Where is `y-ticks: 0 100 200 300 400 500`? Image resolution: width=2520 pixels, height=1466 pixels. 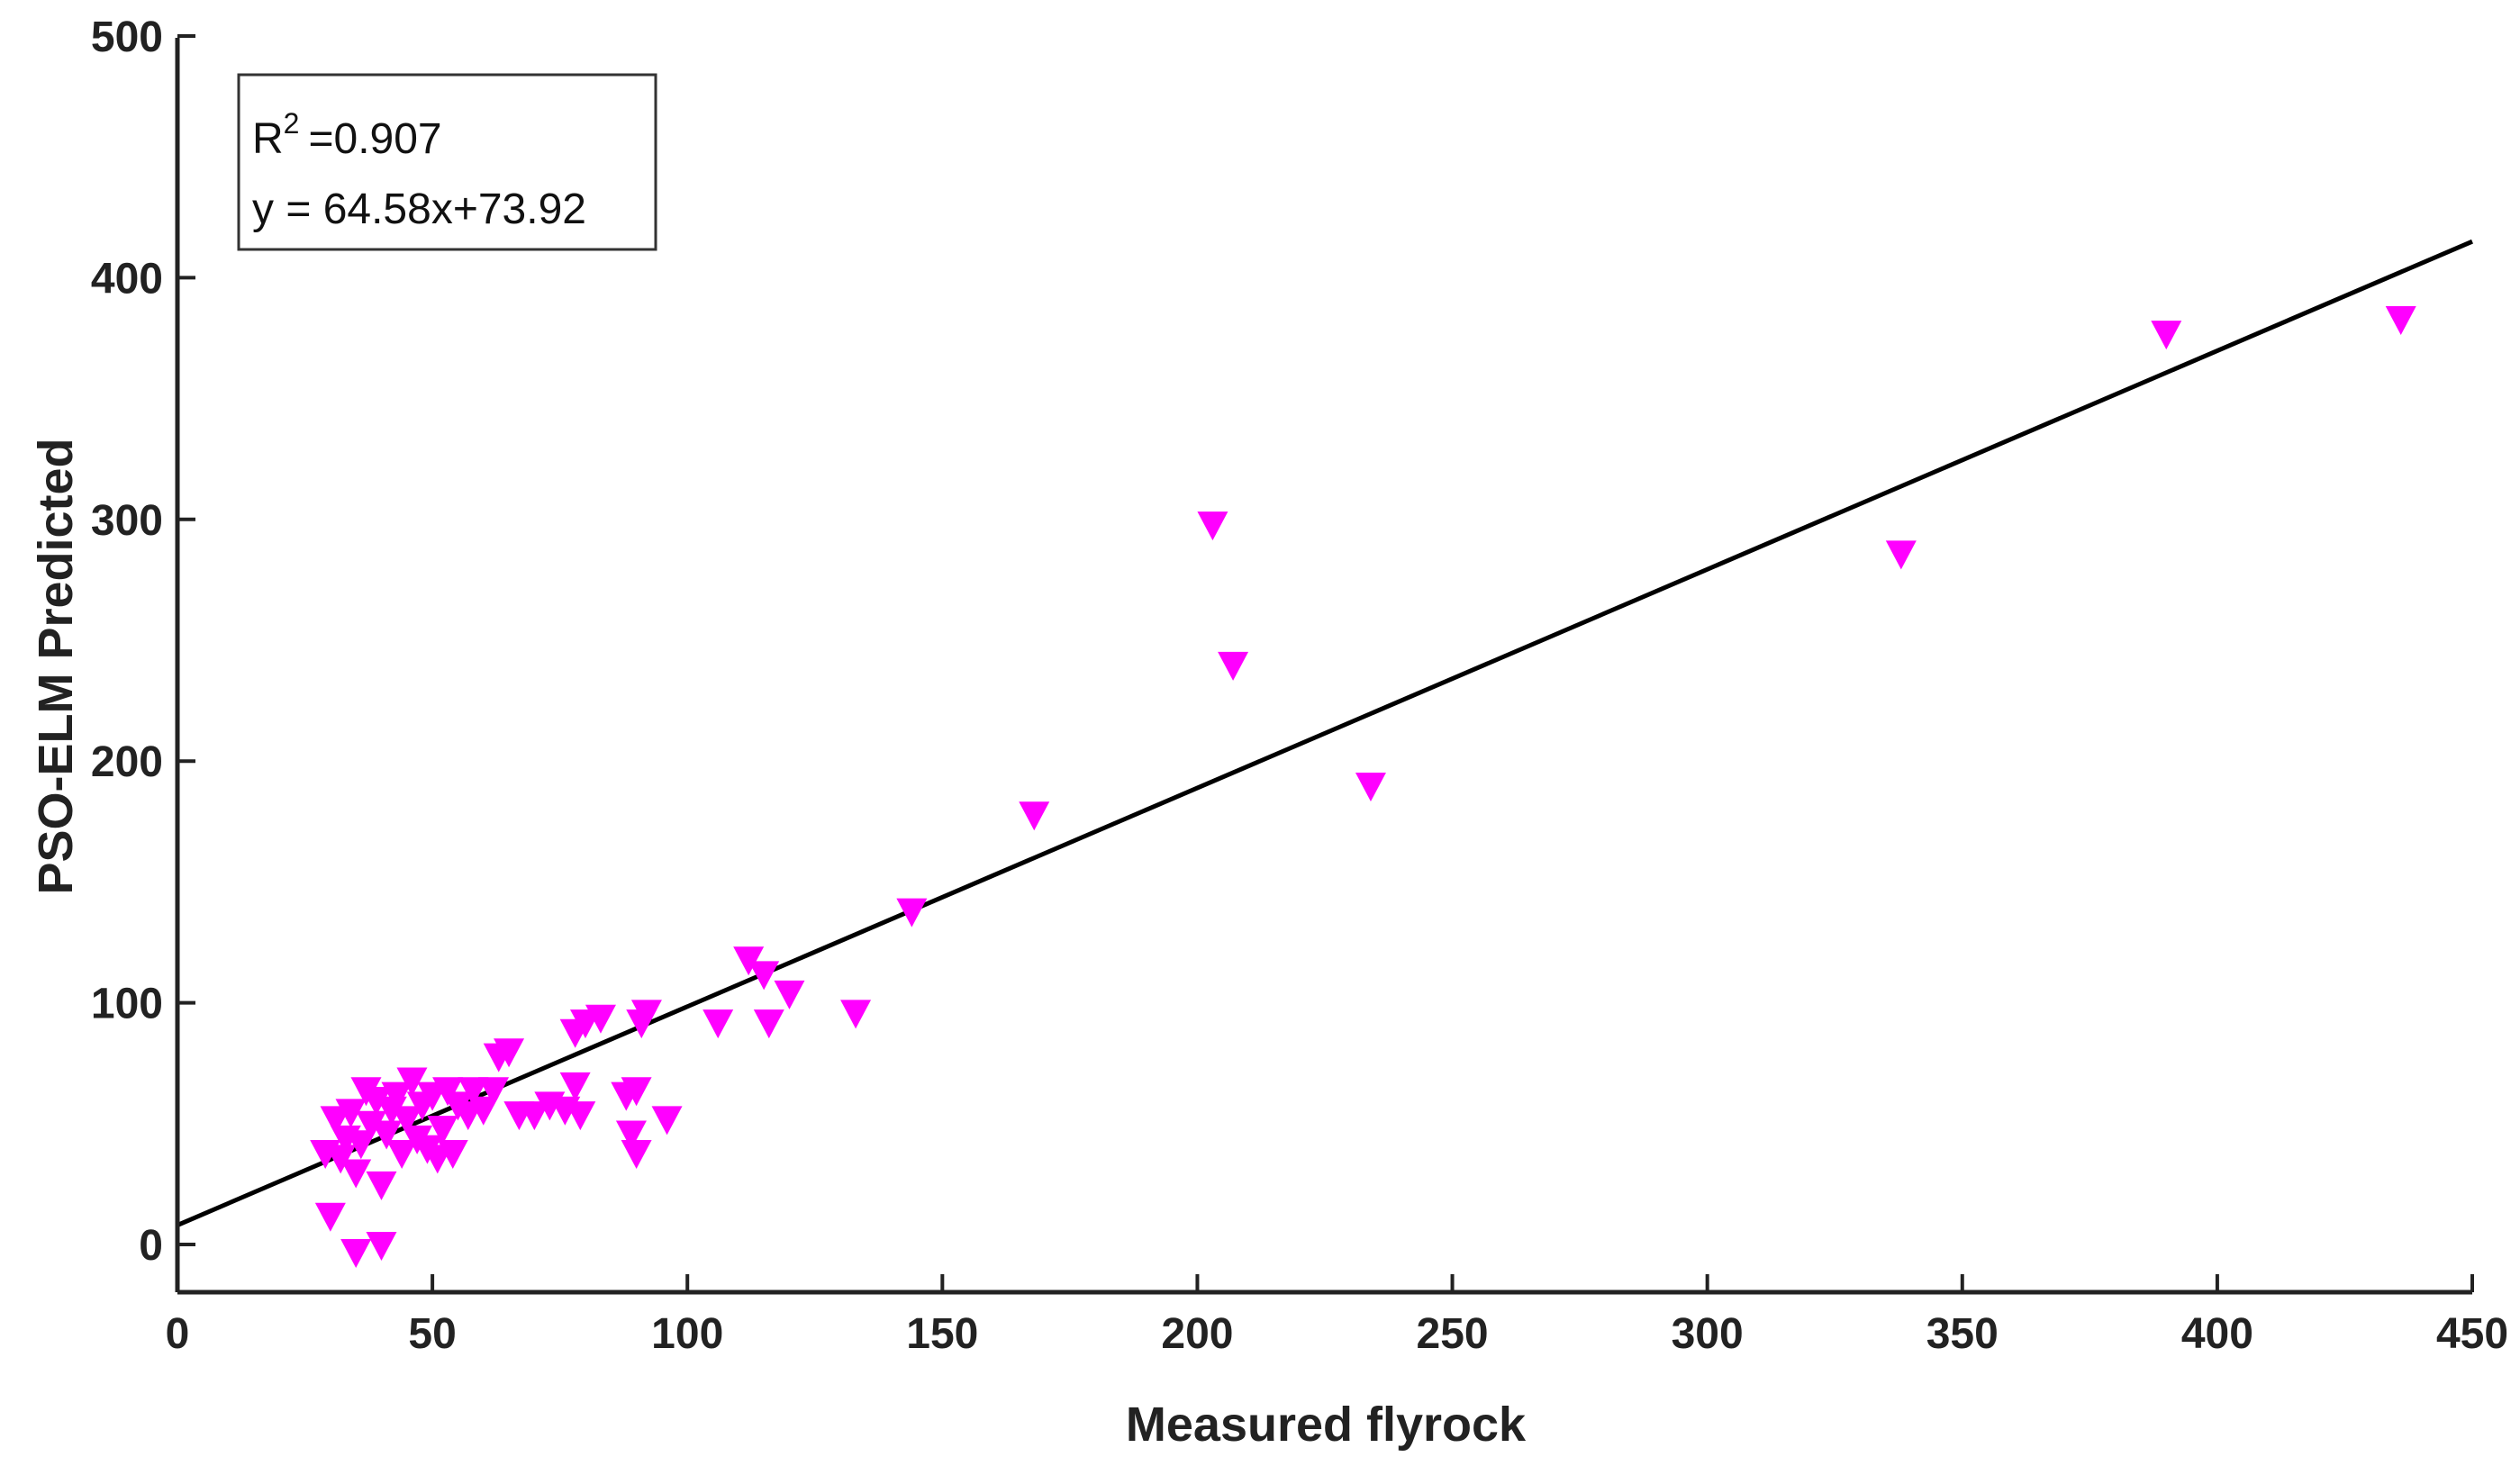 y-ticks: 0 100 200 300 400 500 is located at coordinates (143, 642).